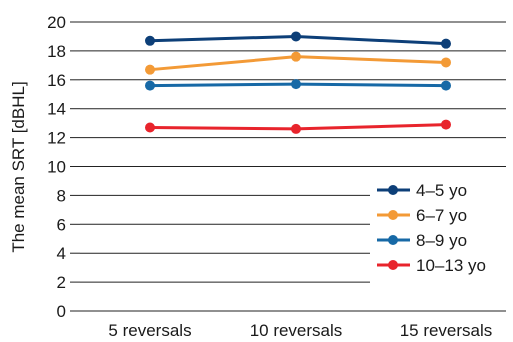  Describe the element at coordinates (446, 330) in the screenshot. I see `x-tick-label: 15 reversals` at that location.